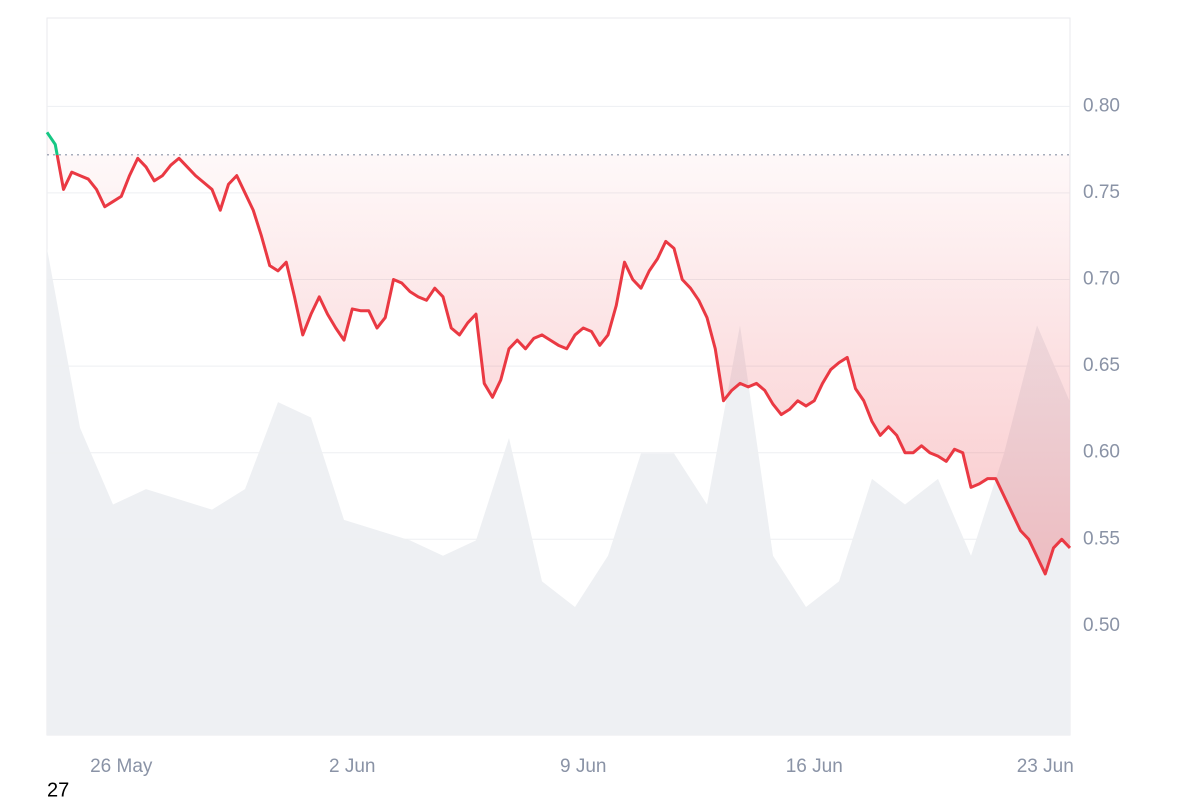 The width and height of the screenshot is (1200, 805). What do you see at coordinates (1101, 538) in the screenshot?
I see `y-tick-label: 0.55` at bounding box center [1101, 538].